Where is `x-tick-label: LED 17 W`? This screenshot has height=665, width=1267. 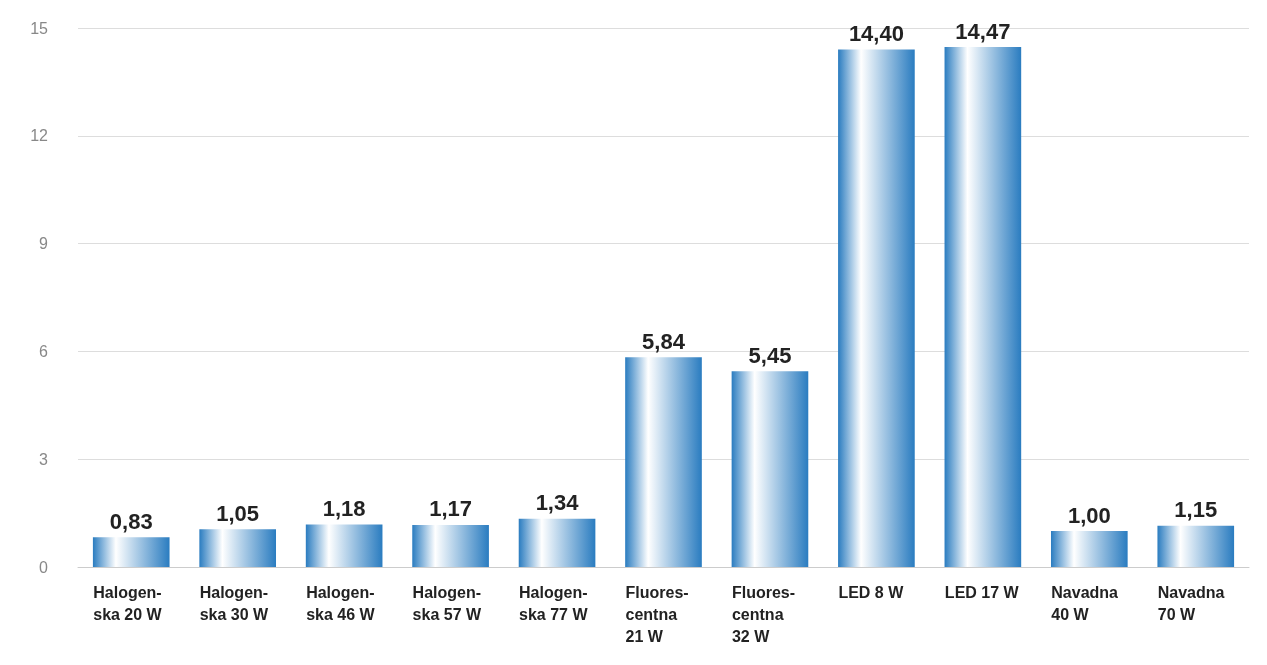 x-tick-label: LED 17 W is located at coordinates (982, 592).